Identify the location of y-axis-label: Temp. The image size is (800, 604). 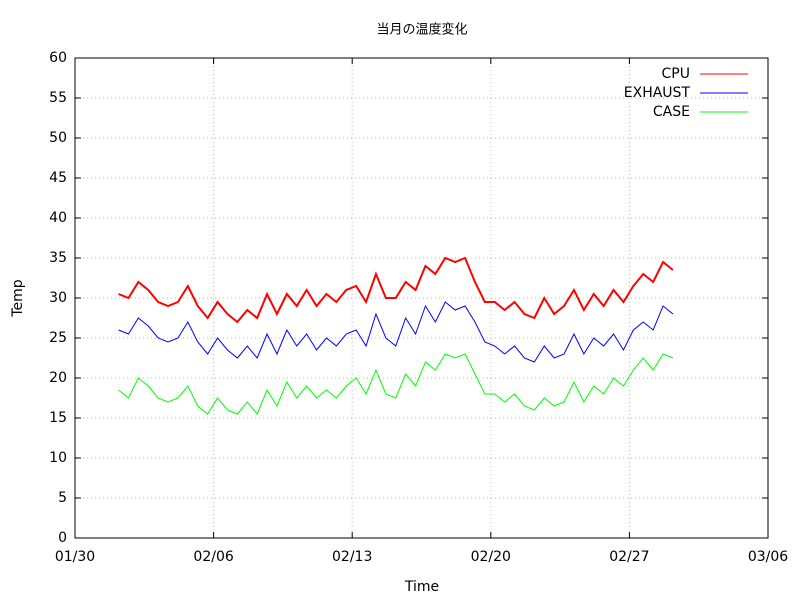
(18, 298).